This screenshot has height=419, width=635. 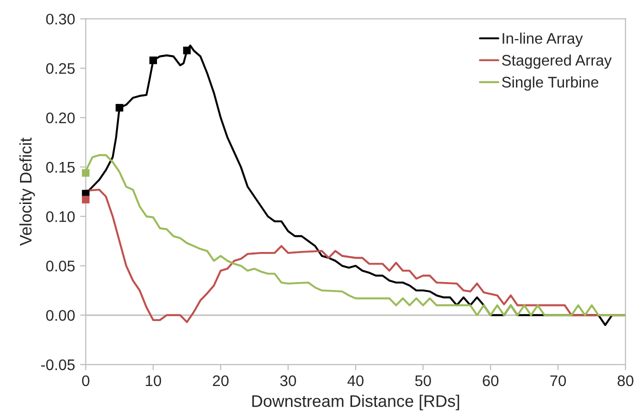 What do you see at coordinates (557, 61) in the screenshot?
I see `legend-label: Staggered Array` at bounding box center [557, 61].